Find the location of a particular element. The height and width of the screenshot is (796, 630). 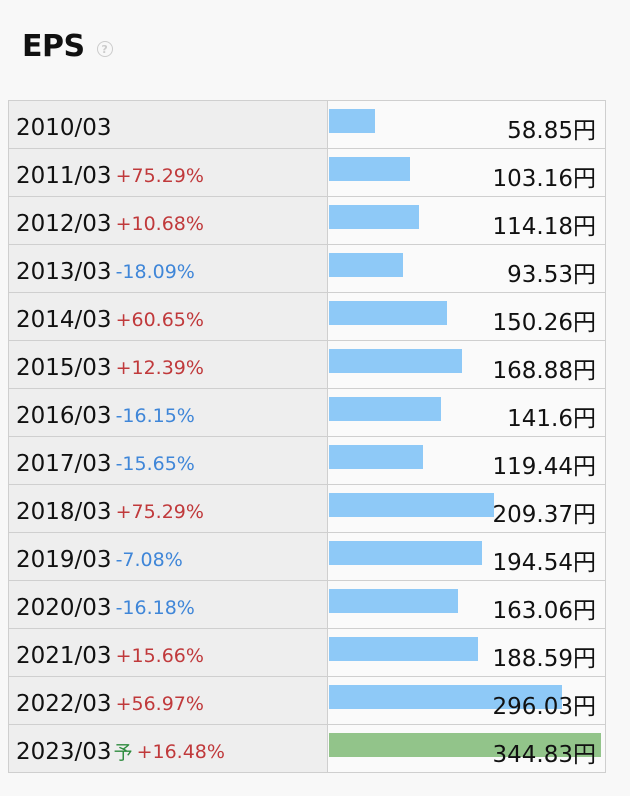

bar-cell: 114.18円 is located at coordinates (466, 220).